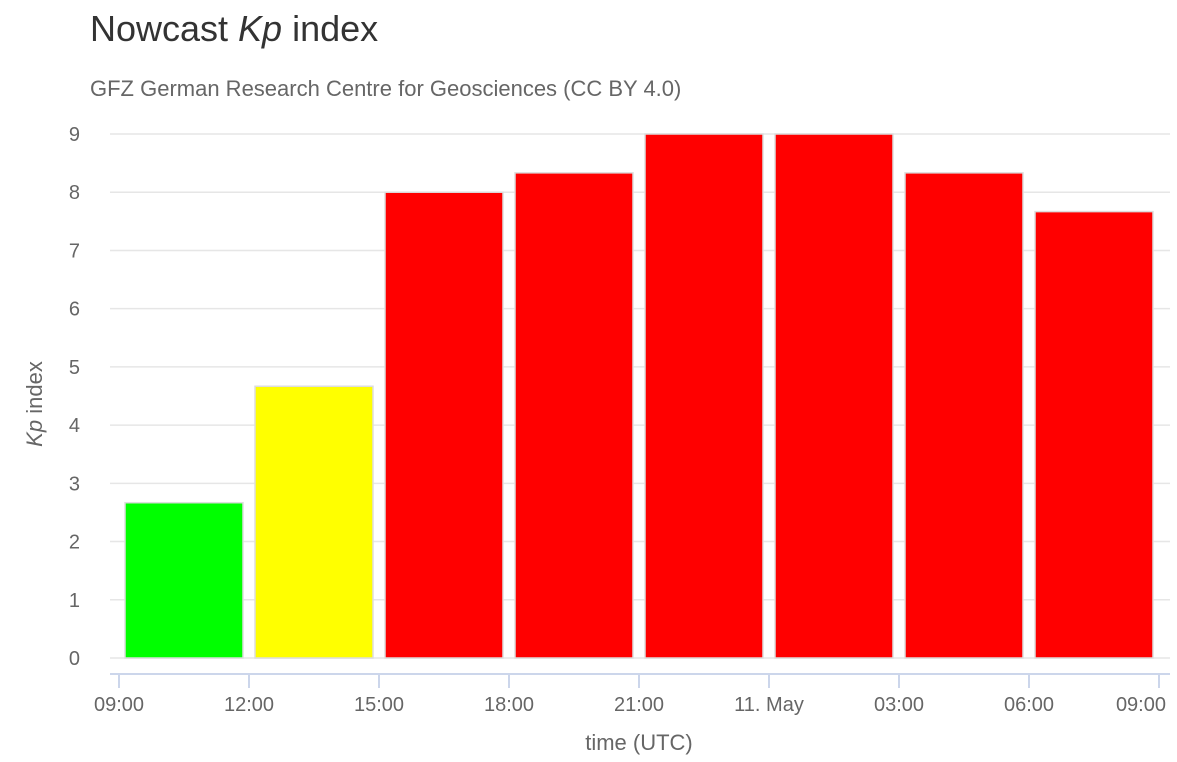  I want to click on y-tick-label: 7, so click(74, 251).